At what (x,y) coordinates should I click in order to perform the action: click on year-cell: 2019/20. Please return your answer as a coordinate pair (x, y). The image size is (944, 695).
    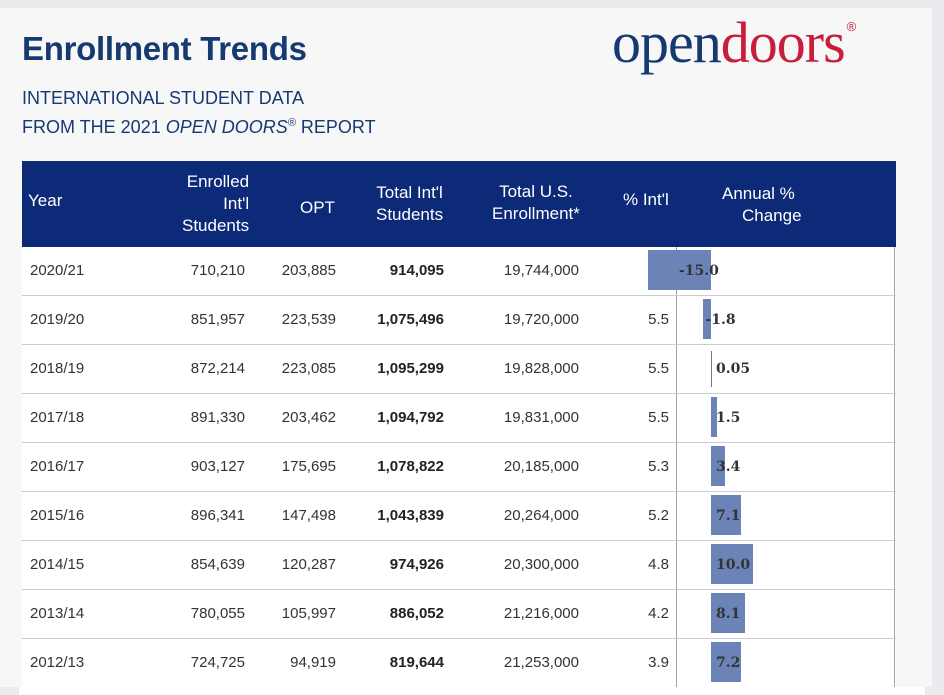
    Looking at the image, I should click on (57, 319).